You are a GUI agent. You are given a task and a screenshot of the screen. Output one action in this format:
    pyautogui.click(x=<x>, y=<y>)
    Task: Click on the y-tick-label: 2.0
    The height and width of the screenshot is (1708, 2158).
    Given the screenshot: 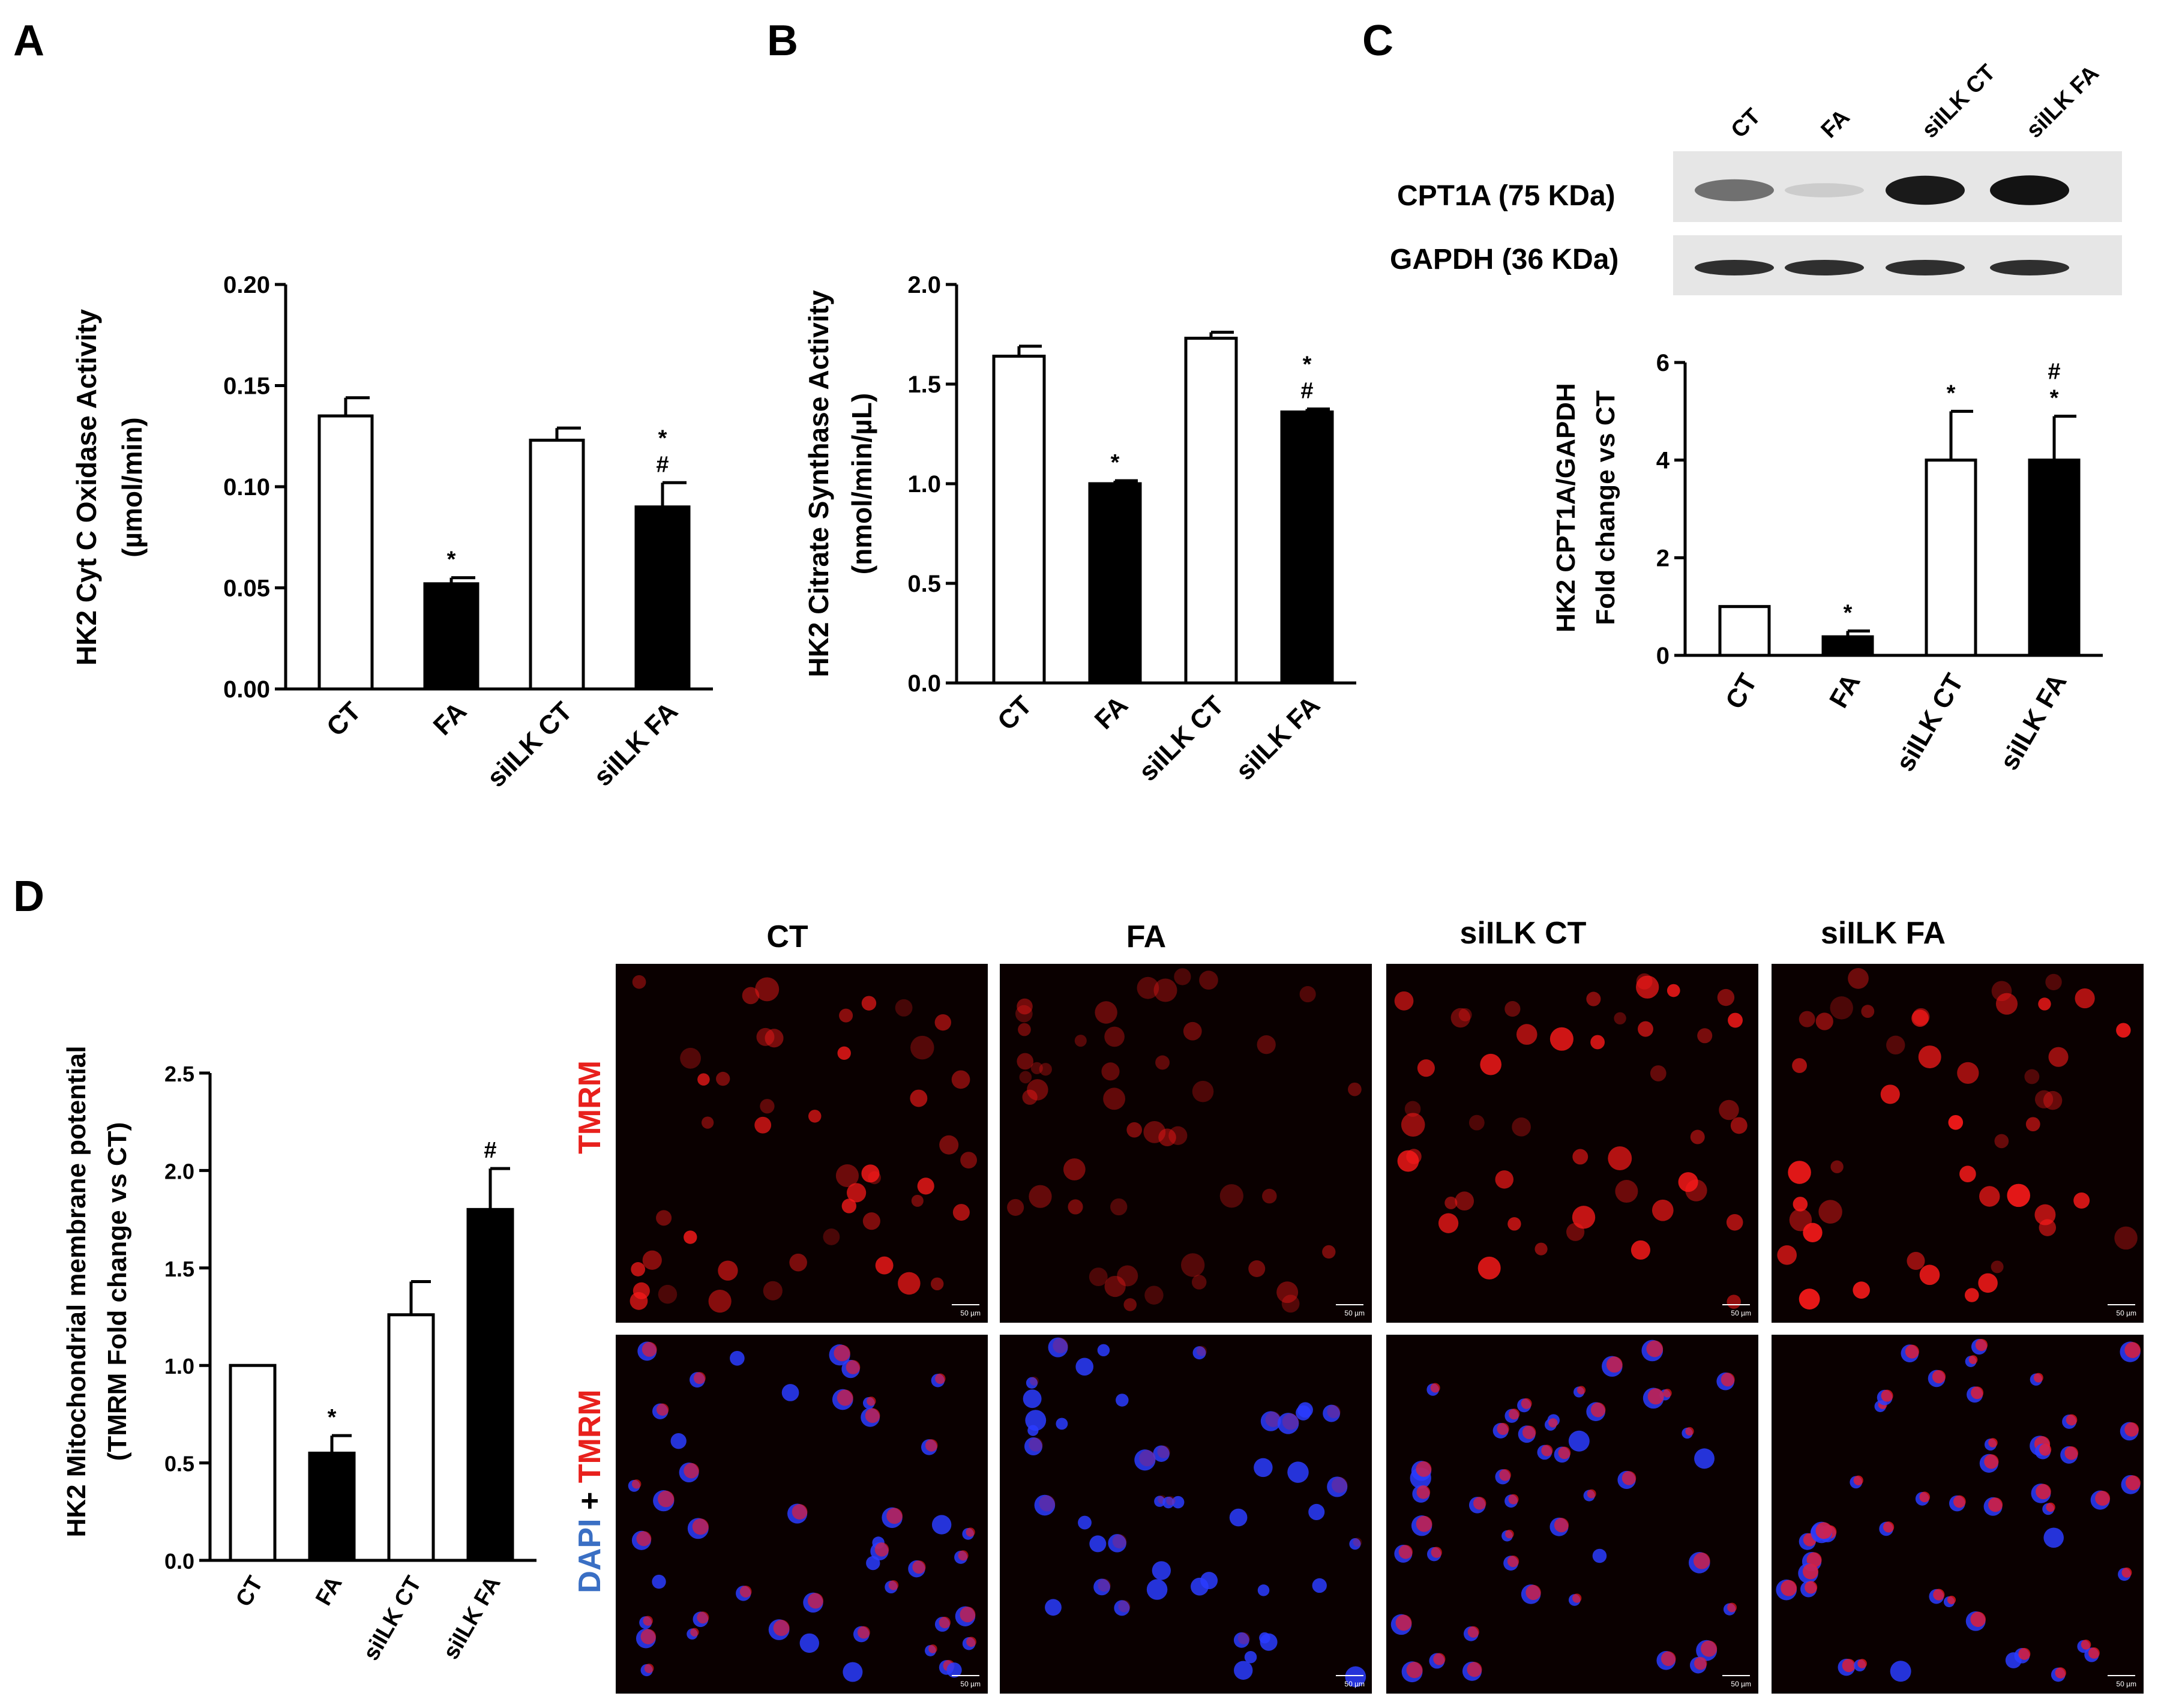 What is the action you would take?
    pyautogui.click(x=179, y=1171)
    